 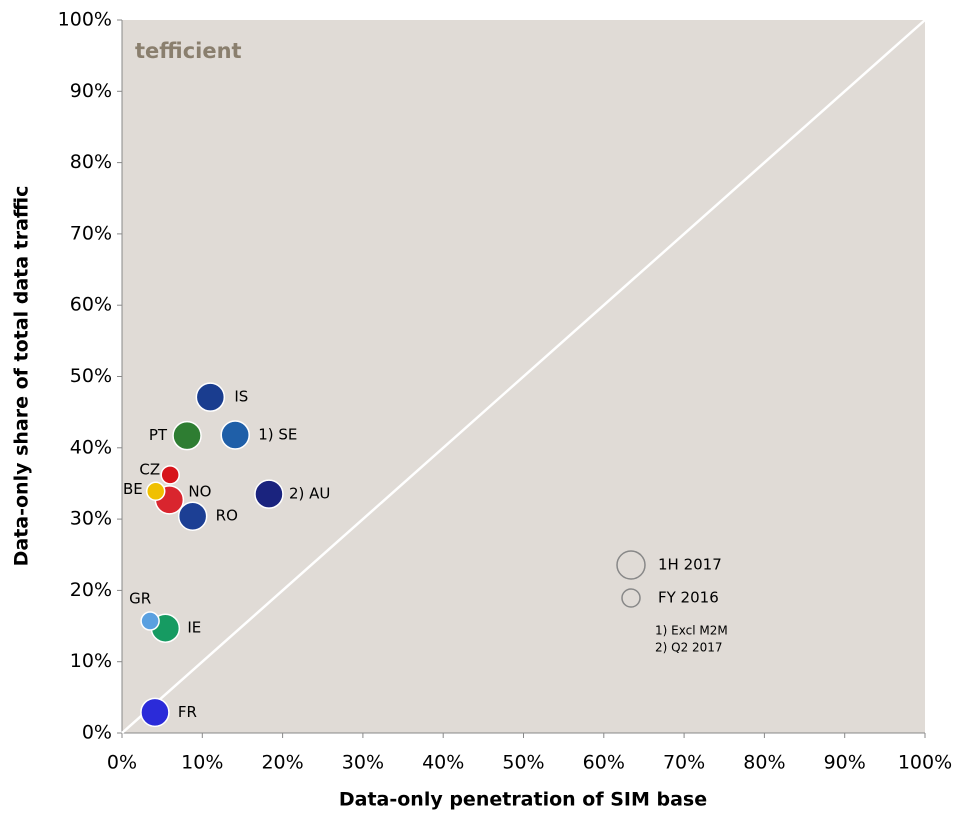 I want to click on x-tick-label: 0%, so click(x=122, y=763).